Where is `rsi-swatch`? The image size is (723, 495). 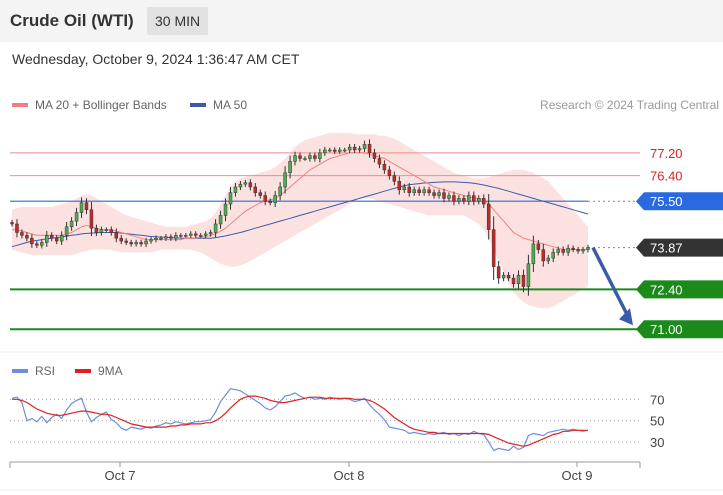 rsi-swatch is located at coordinates (20, 371).